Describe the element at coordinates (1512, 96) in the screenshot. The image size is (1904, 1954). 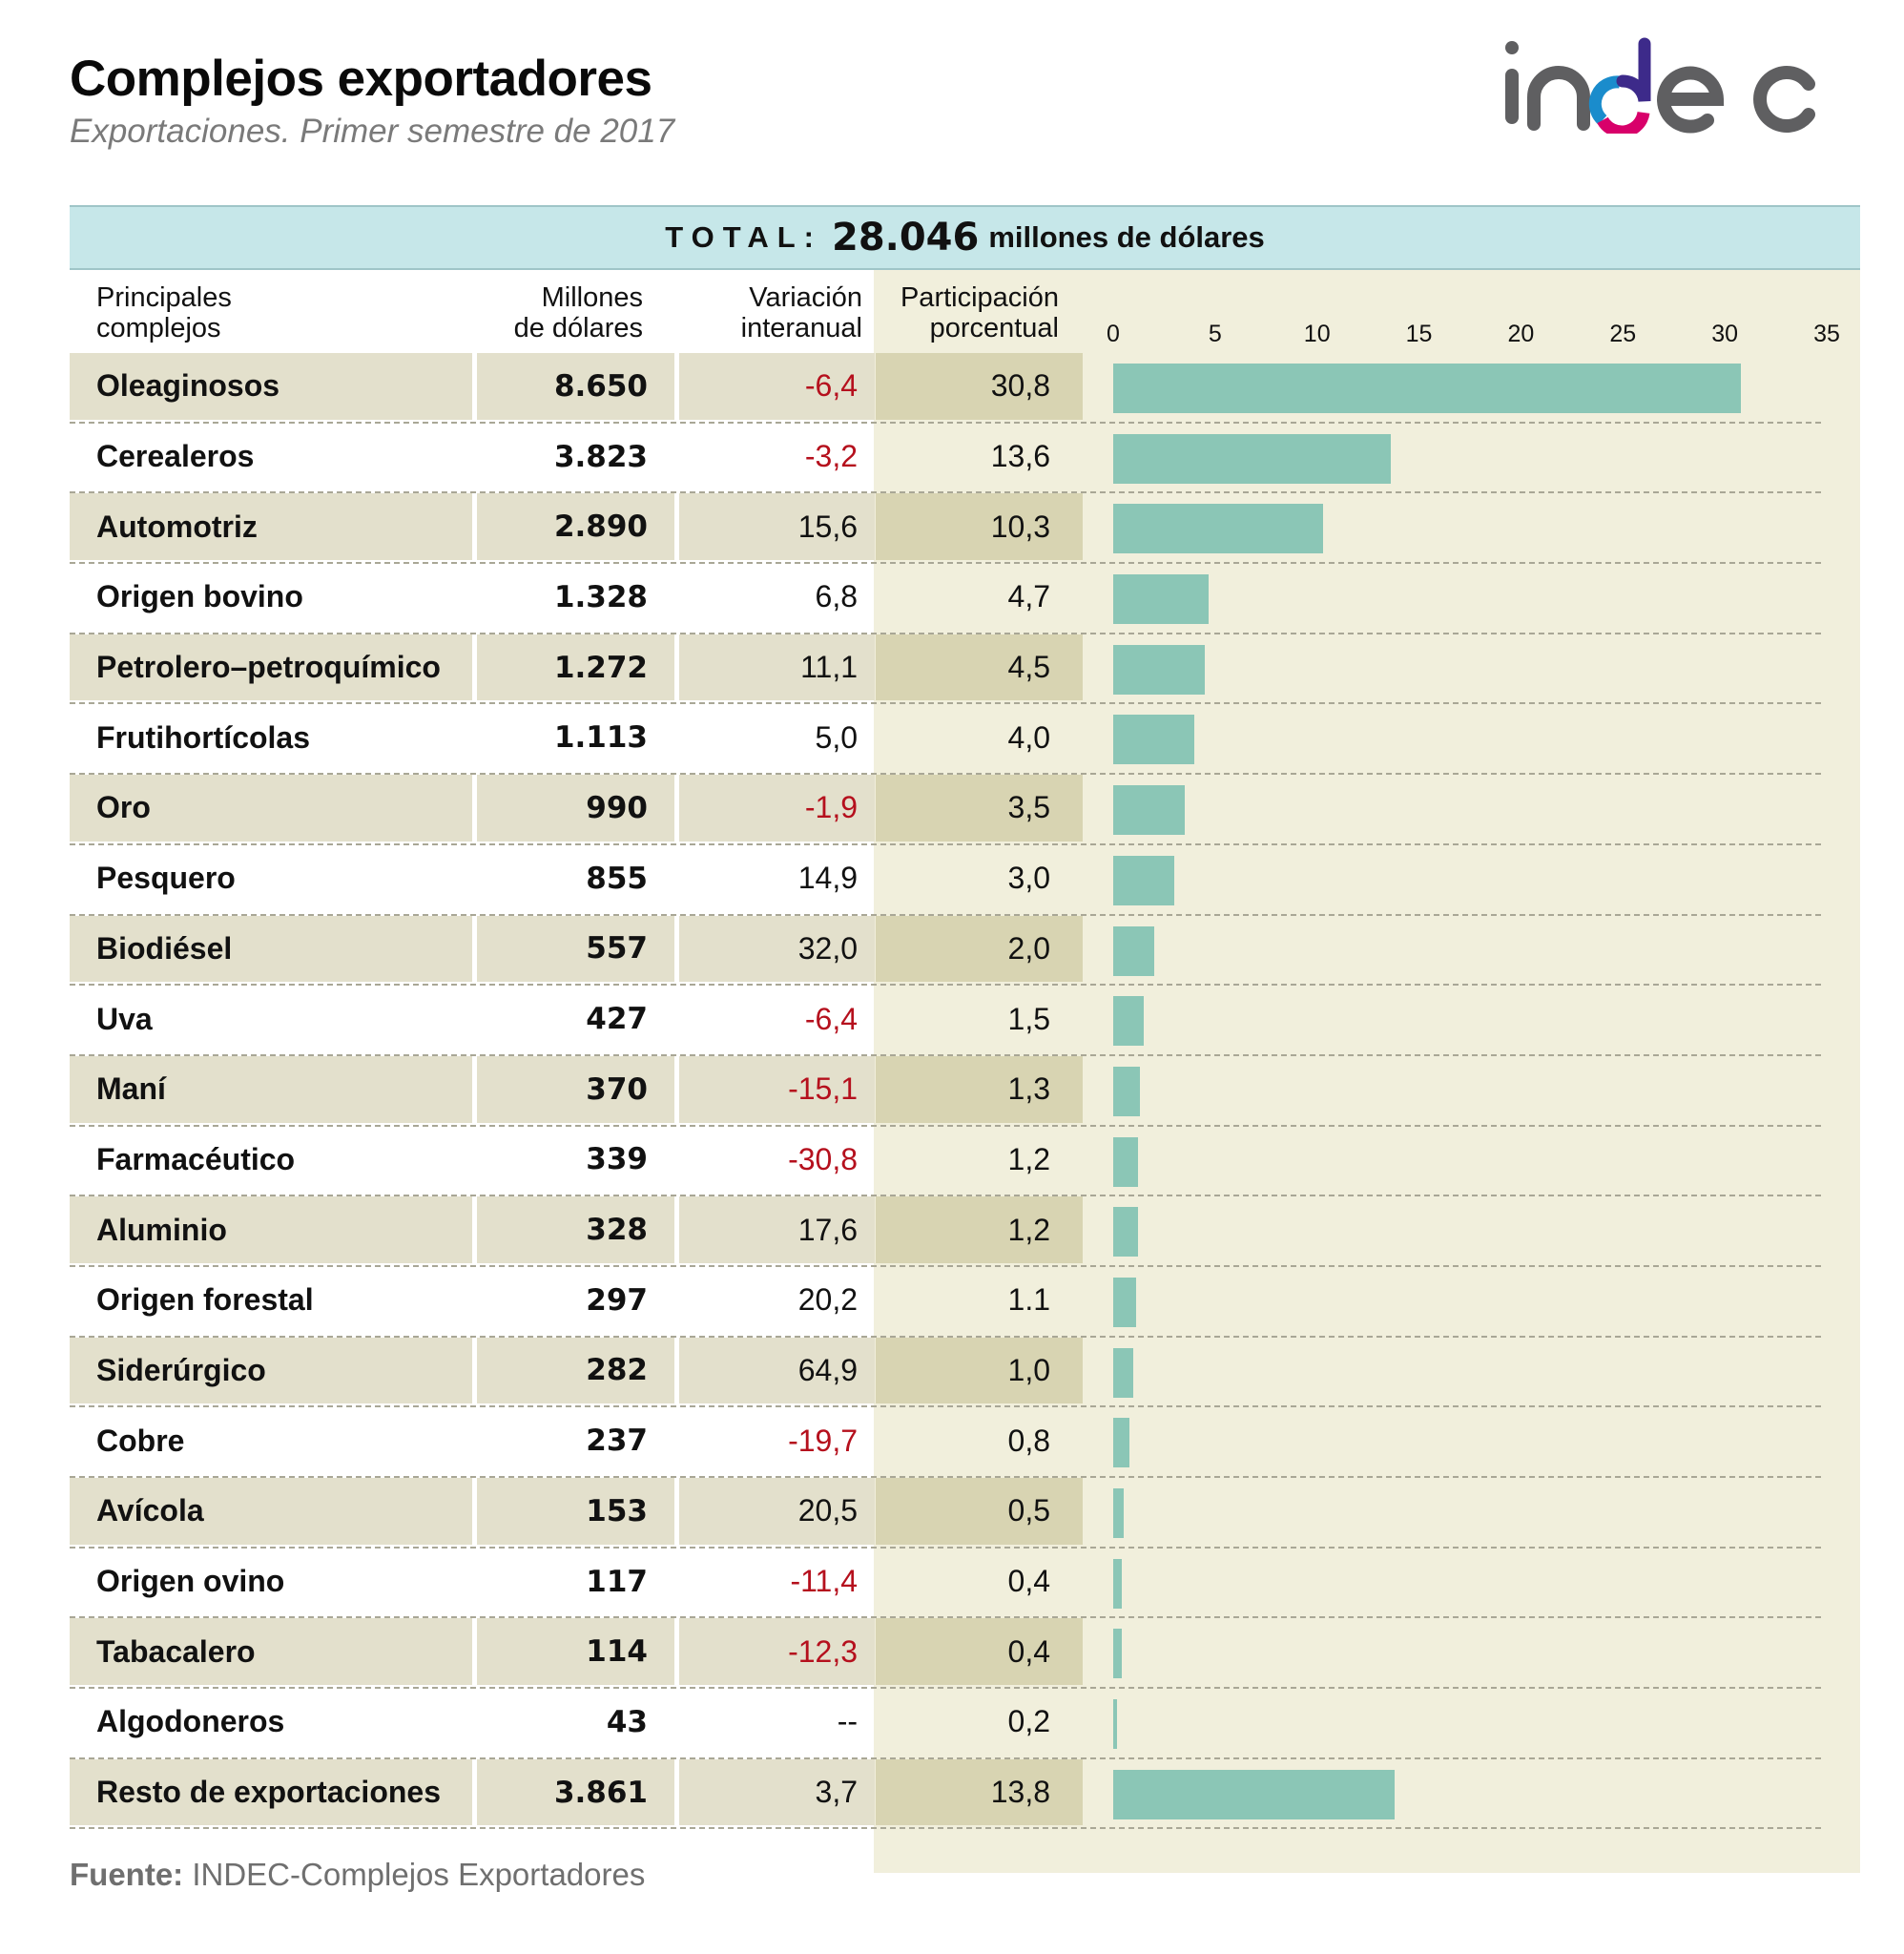
I see `logo-letter-i` at that location.